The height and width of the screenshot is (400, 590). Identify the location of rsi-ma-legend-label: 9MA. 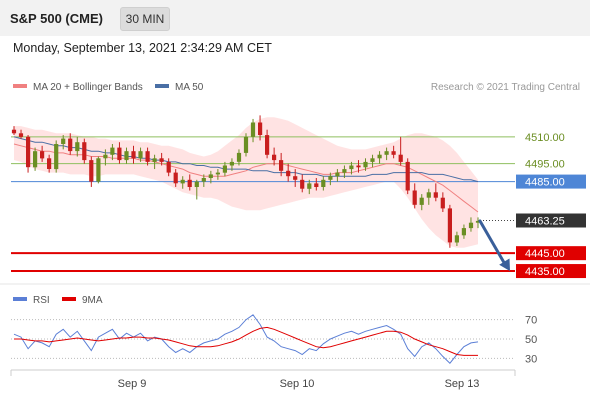
(92, 300).